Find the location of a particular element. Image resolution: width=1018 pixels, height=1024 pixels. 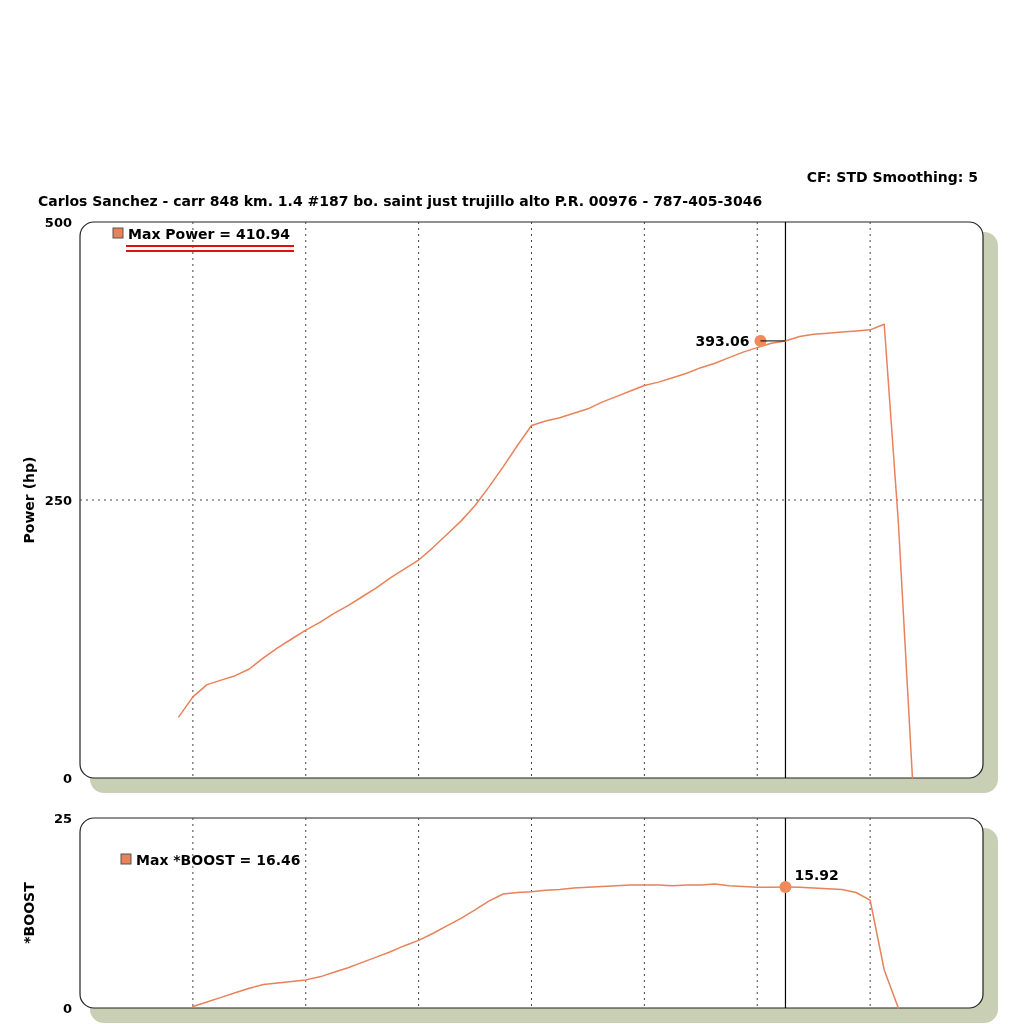

legend-label: Max Power = 410.94 is located at coordinates (209, 233).